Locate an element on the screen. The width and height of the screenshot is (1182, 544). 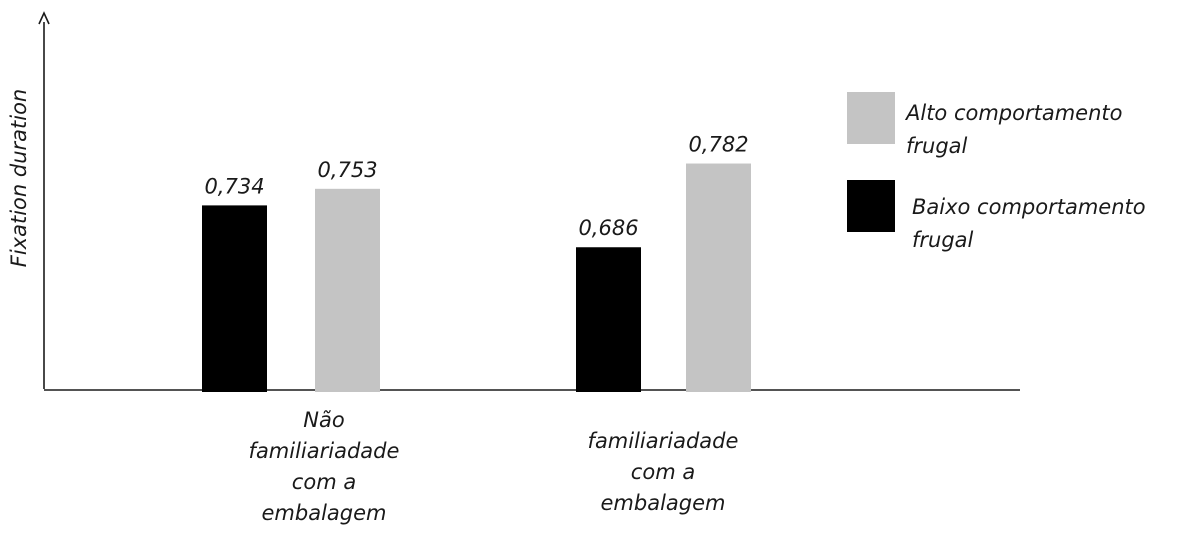
y-axis-label: Fixation duration is located at coordinates (19, 178).